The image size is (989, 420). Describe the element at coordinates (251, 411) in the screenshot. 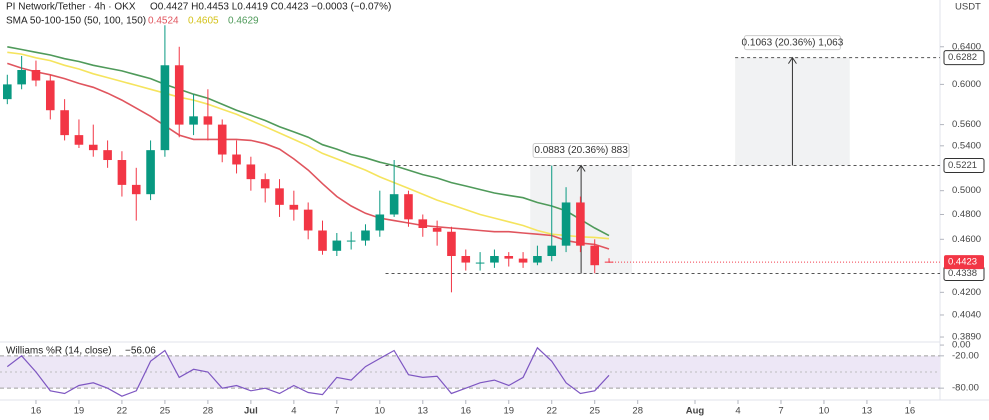

I see `x-tick-label: Jul` at that location.